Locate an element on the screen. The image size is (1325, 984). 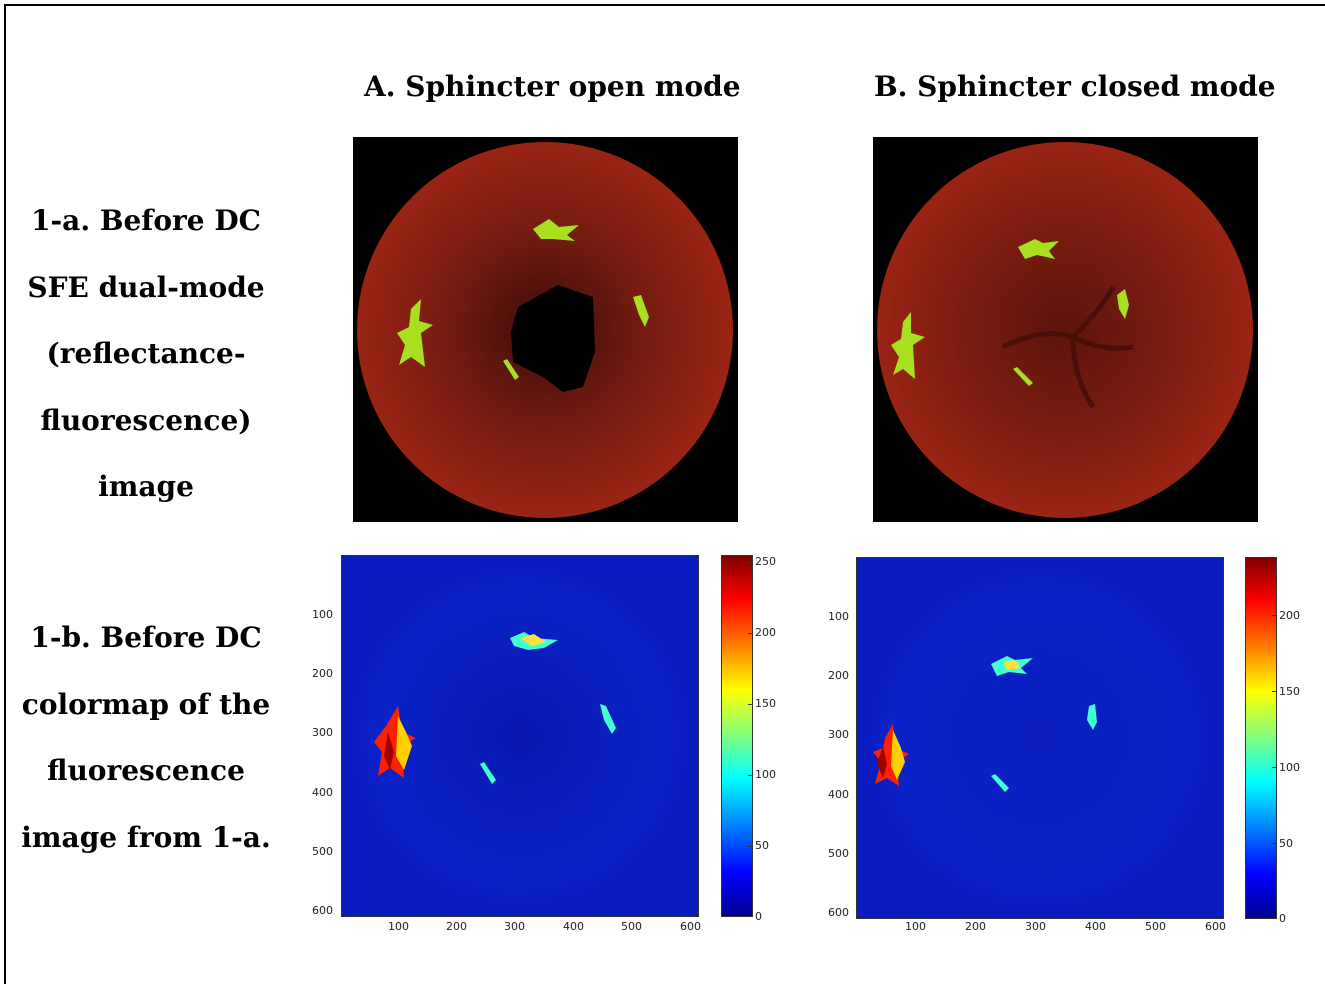
row-label-line: SFE dual-mode is located at coordinates (146, 287).